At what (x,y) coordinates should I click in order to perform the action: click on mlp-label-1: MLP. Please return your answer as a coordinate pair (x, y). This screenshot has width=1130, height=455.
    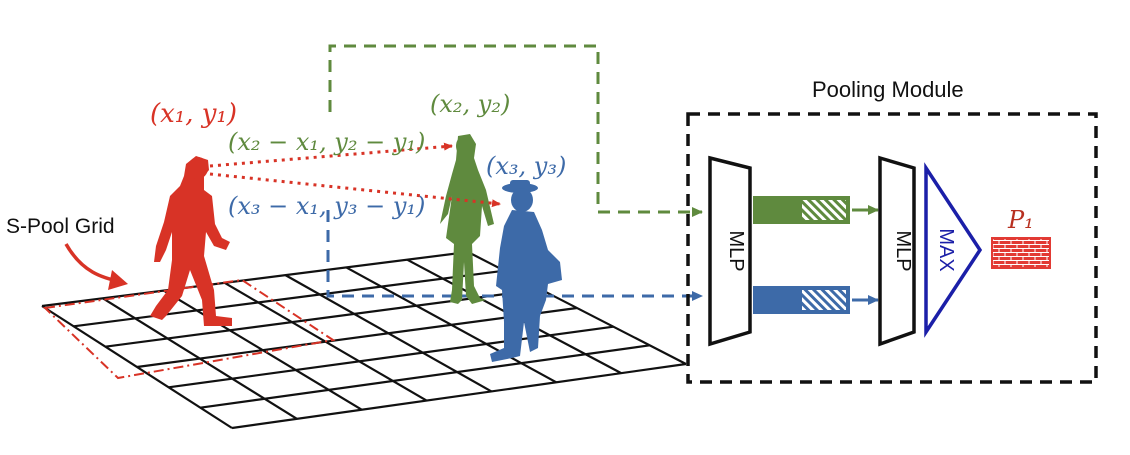
    Looking at the image, I should click on (736, 250).